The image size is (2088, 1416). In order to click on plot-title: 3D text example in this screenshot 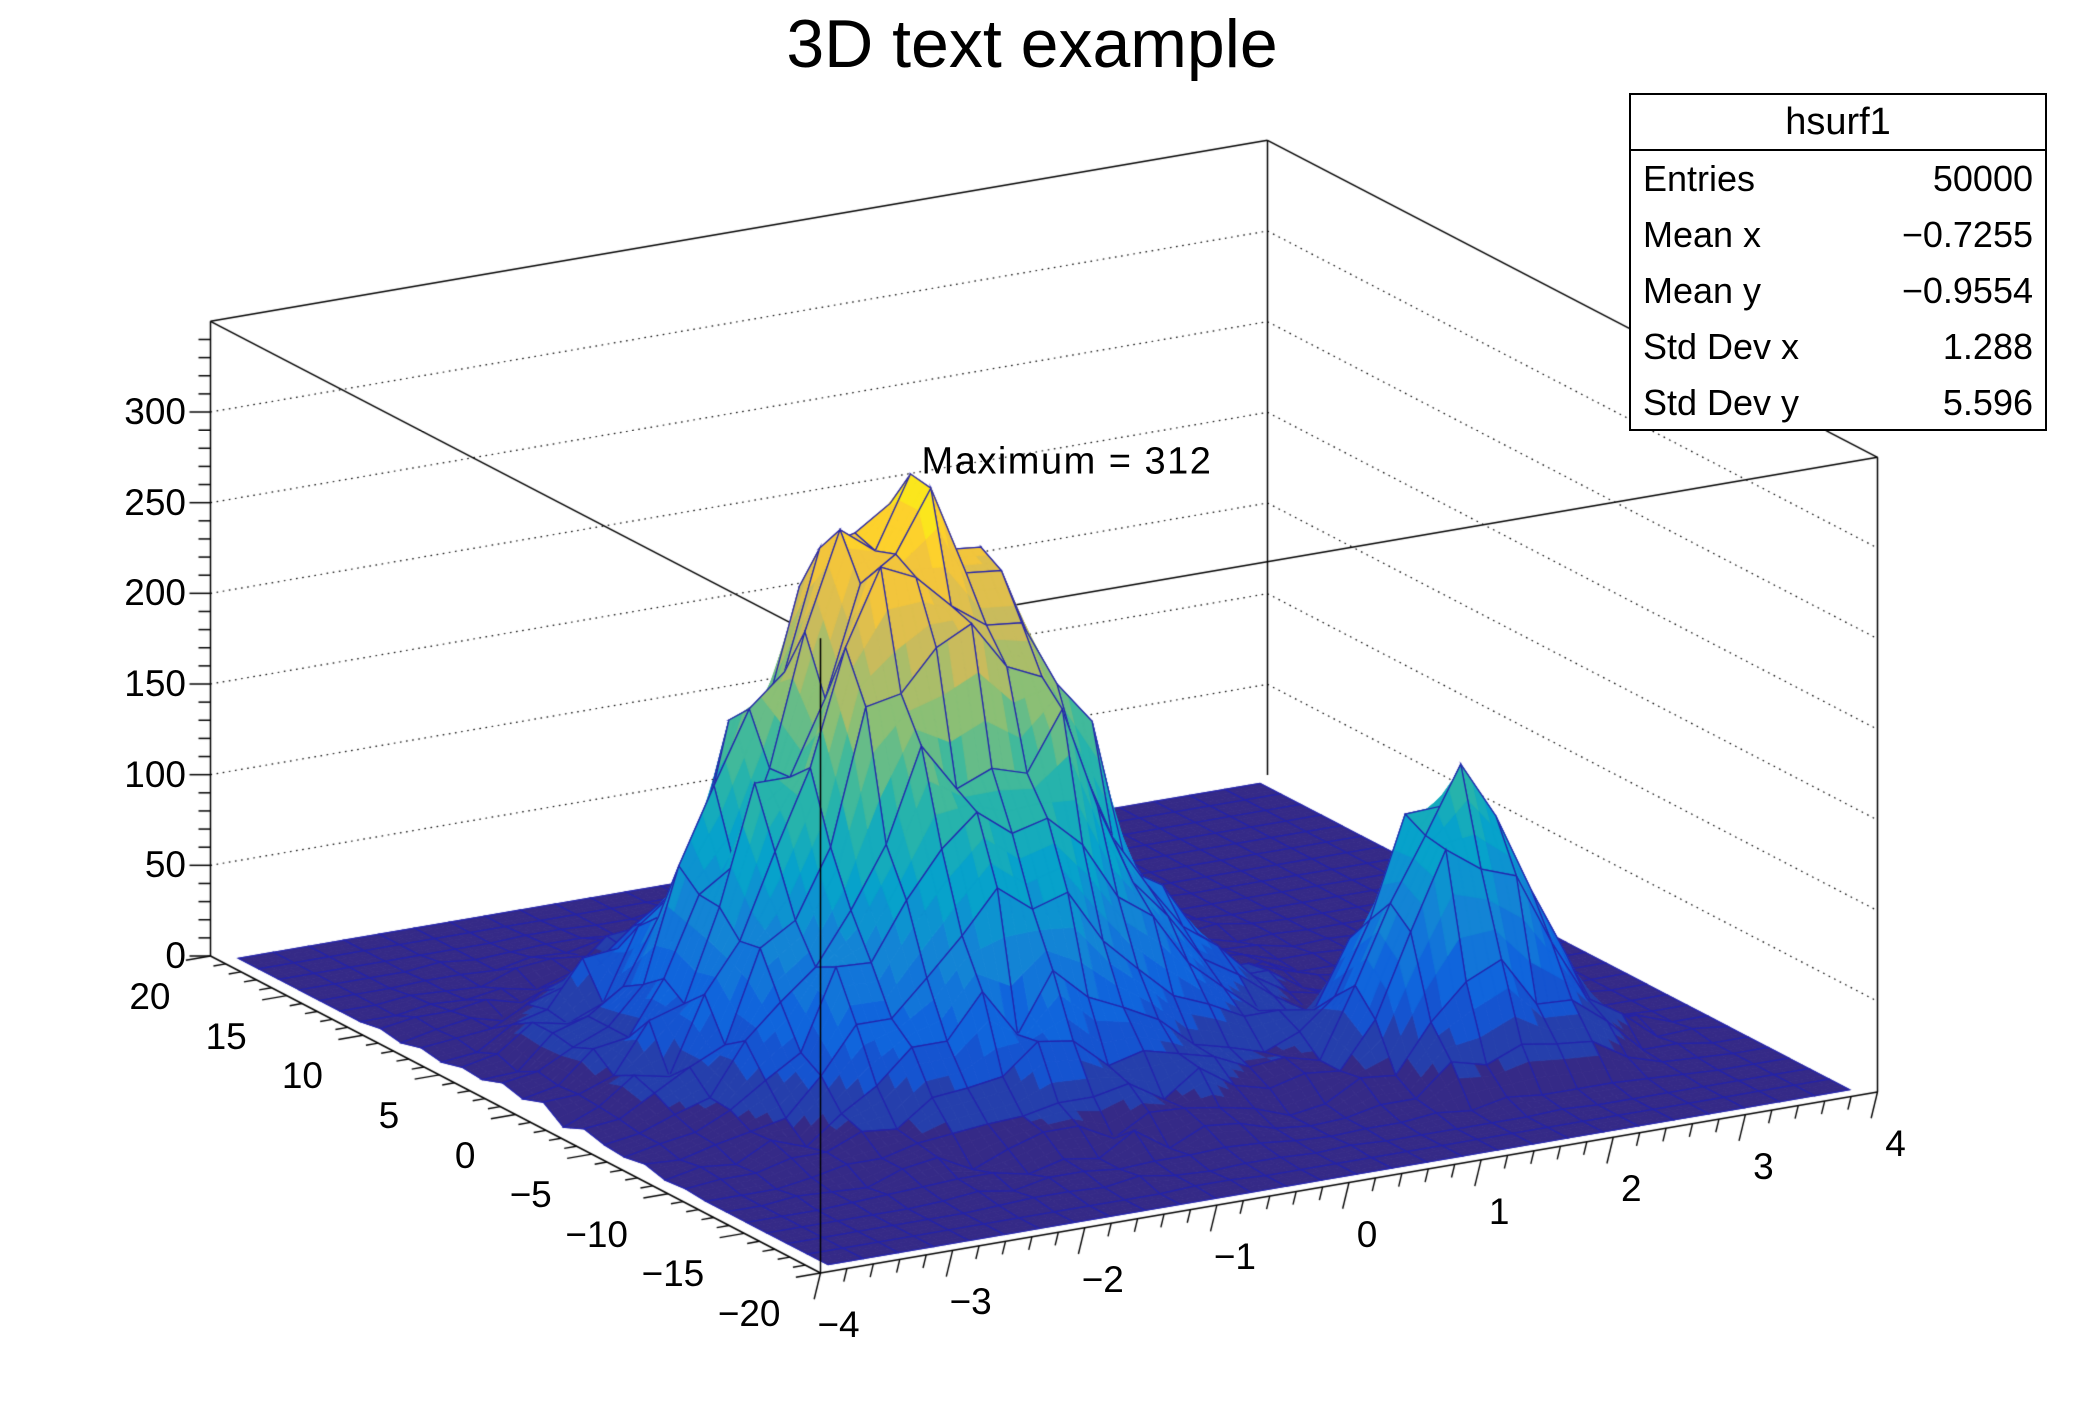, I will do `click(1032, 44)`.